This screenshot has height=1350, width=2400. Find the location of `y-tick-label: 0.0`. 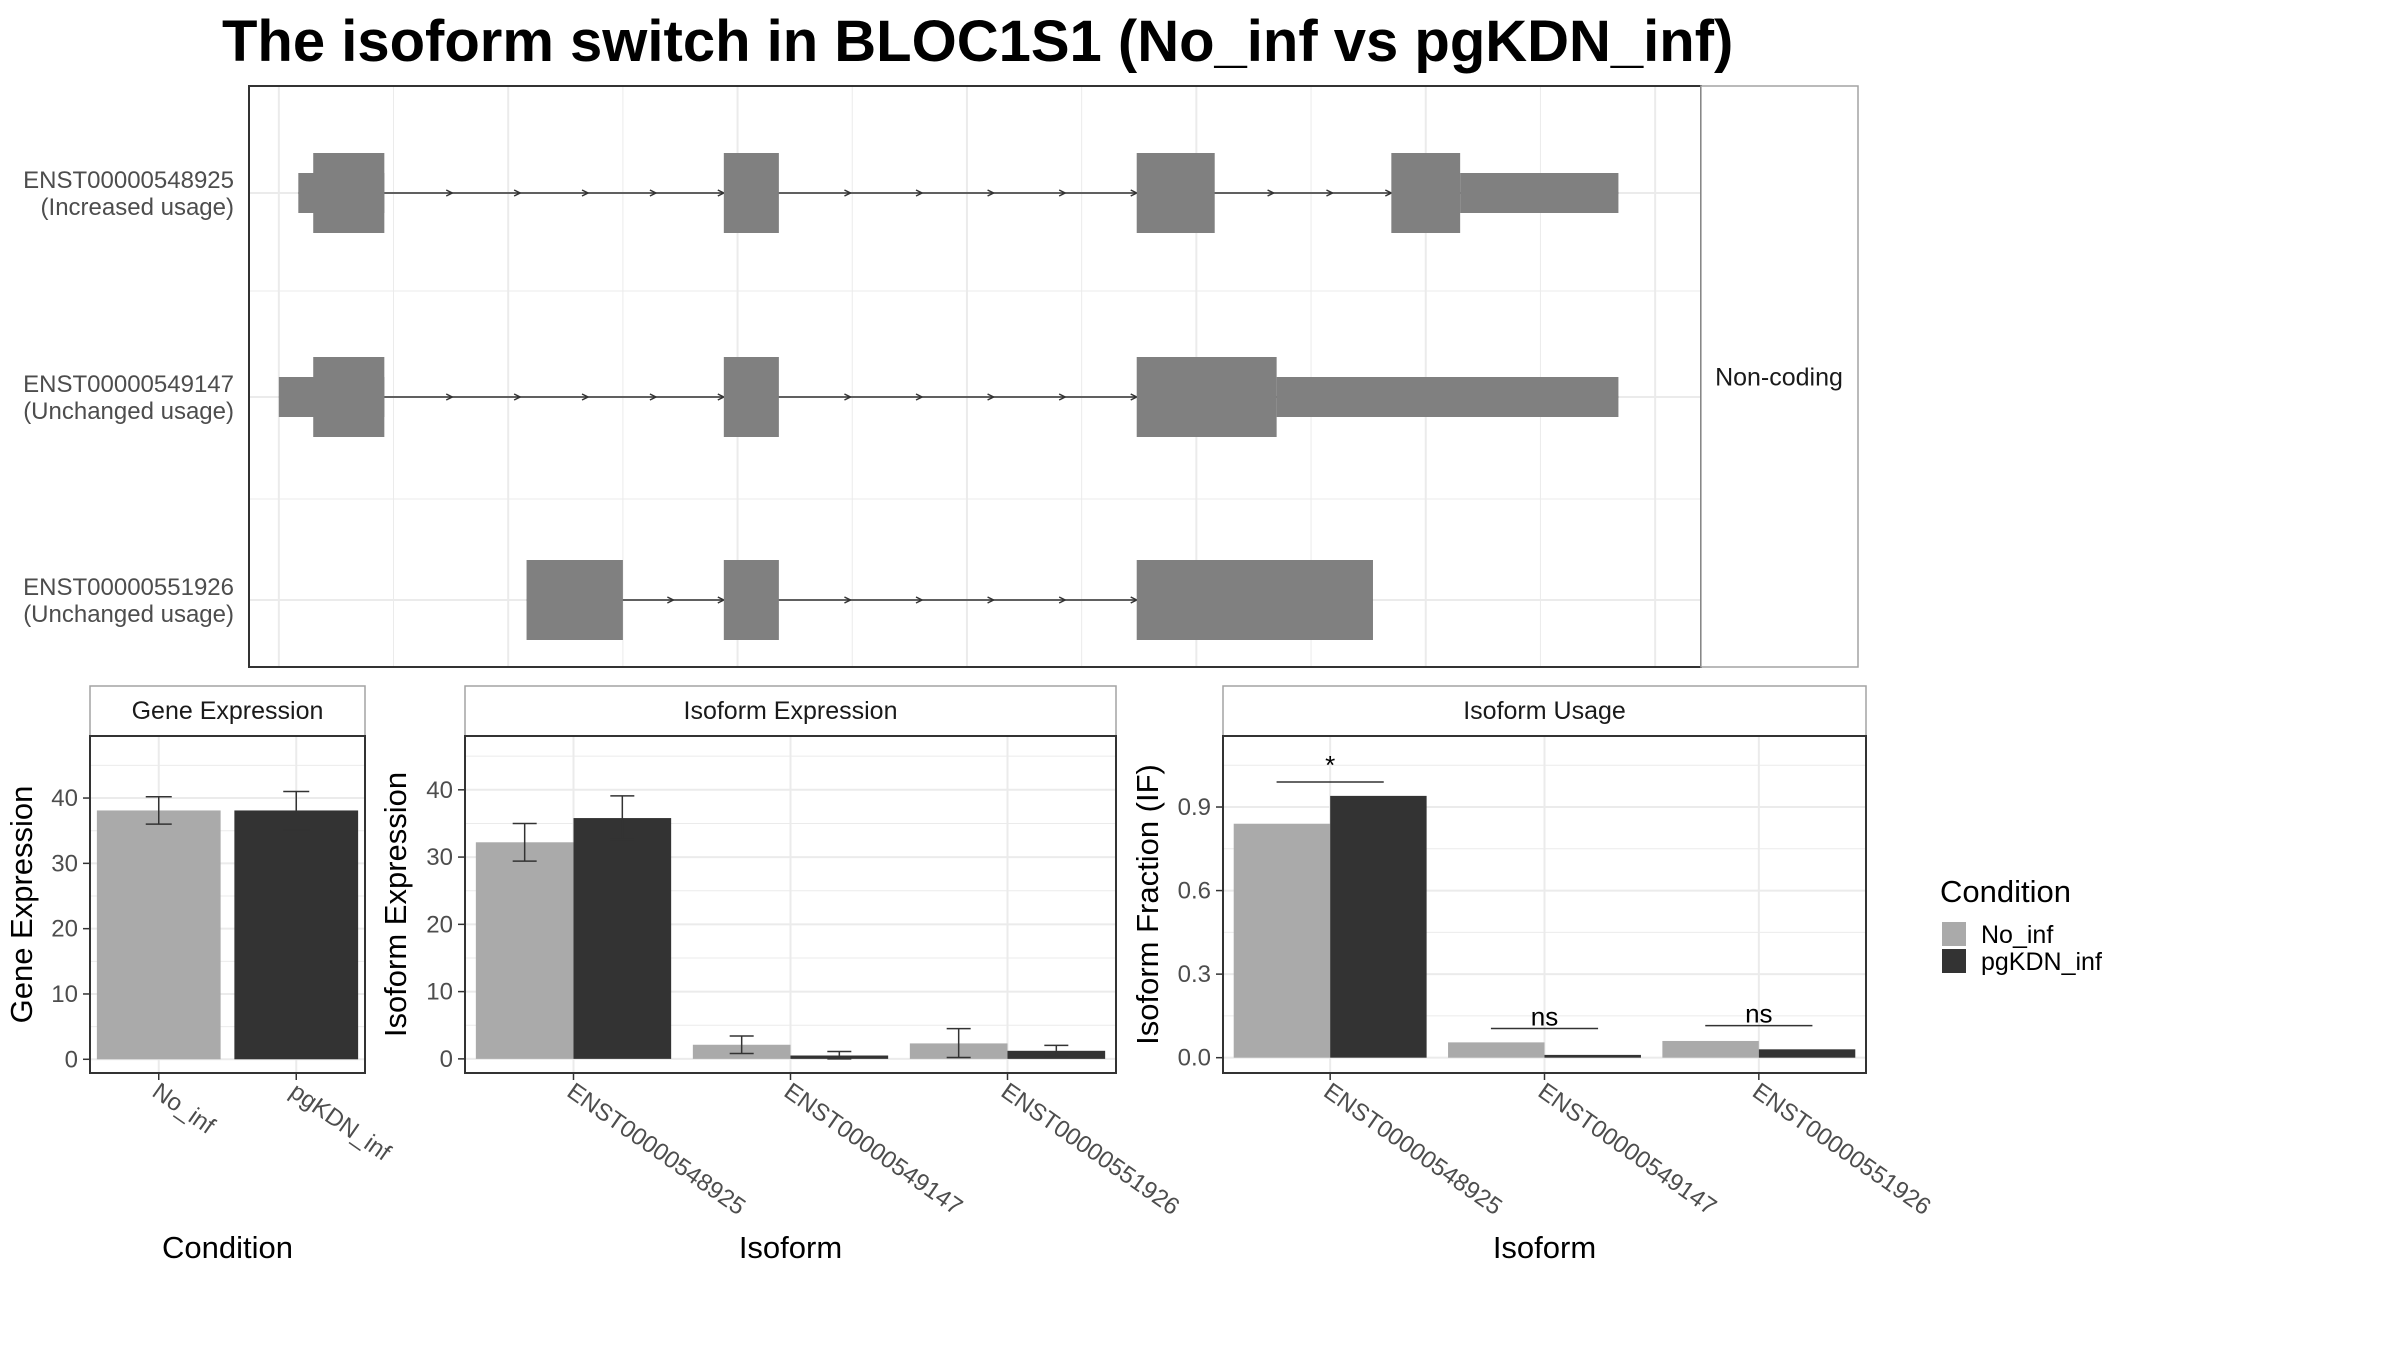

y-tick-label: 0.0 is located at coordinates (1194, 1058).